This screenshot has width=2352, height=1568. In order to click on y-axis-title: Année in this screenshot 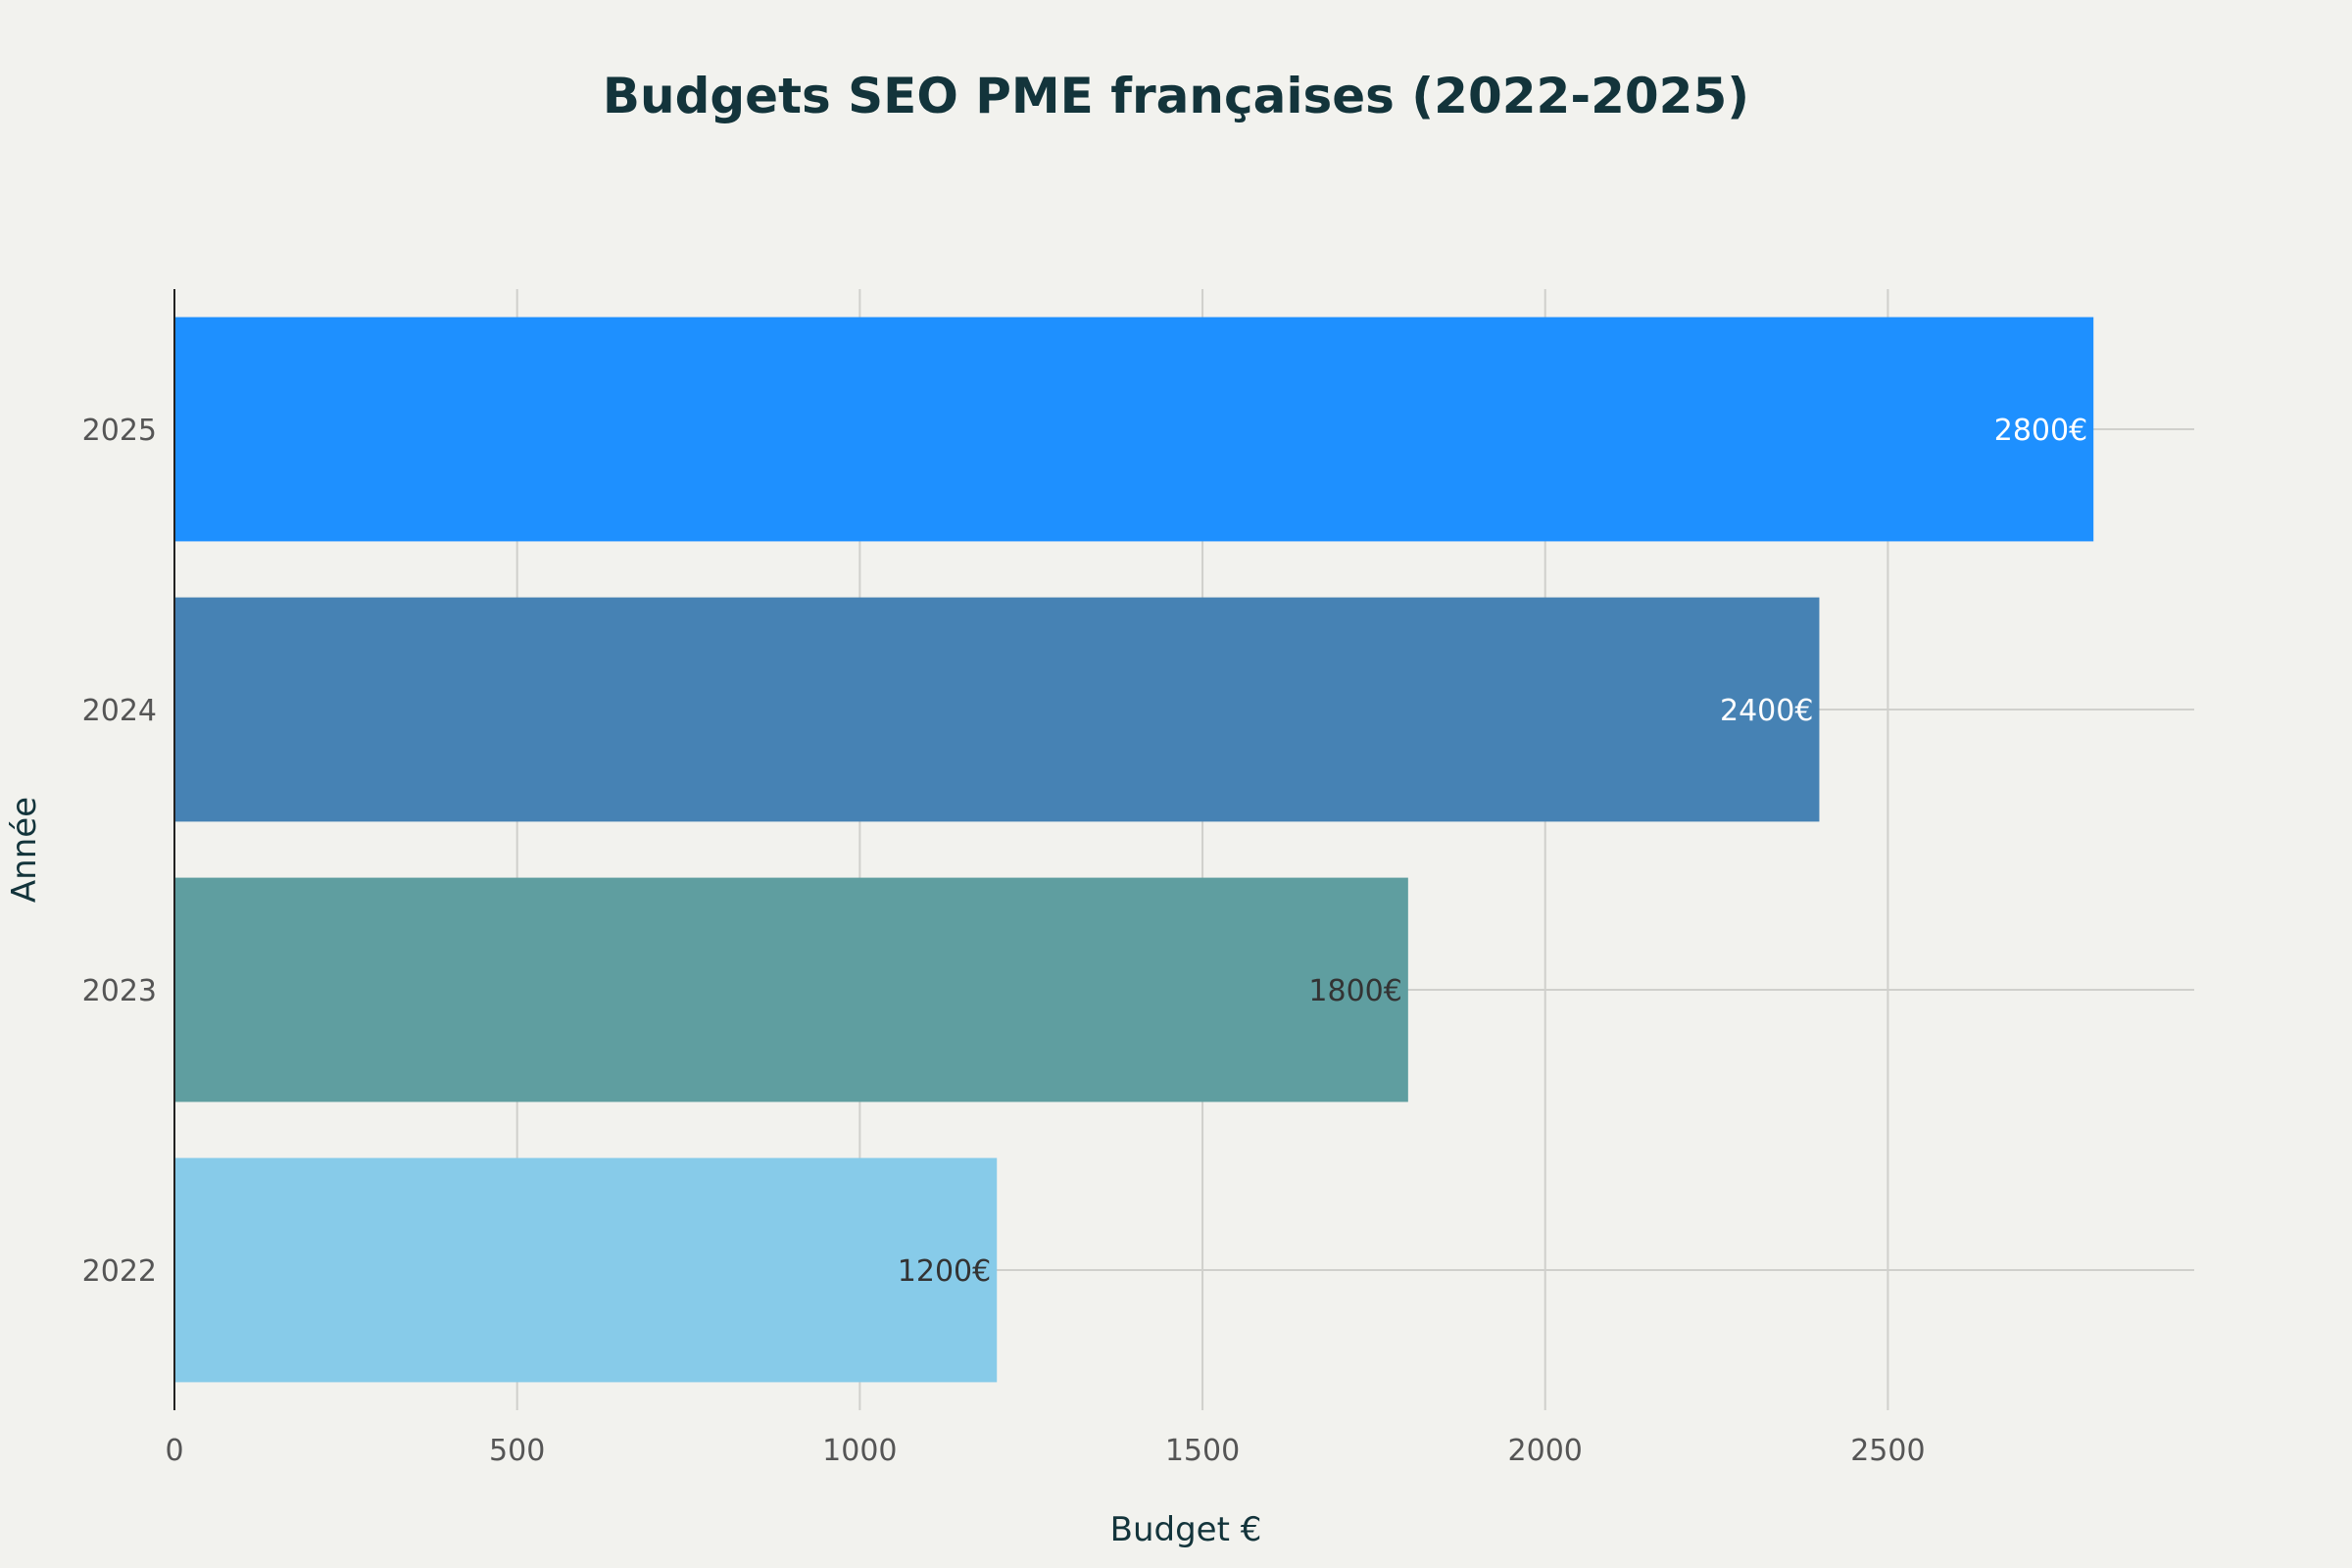, I will do `click(24, 850)`.